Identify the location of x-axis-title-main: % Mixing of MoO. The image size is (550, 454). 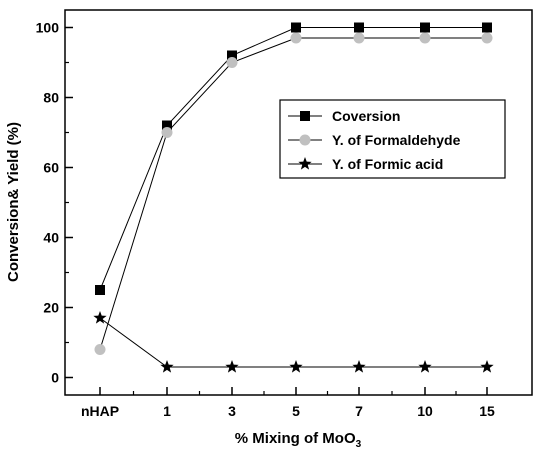
(295, 438).